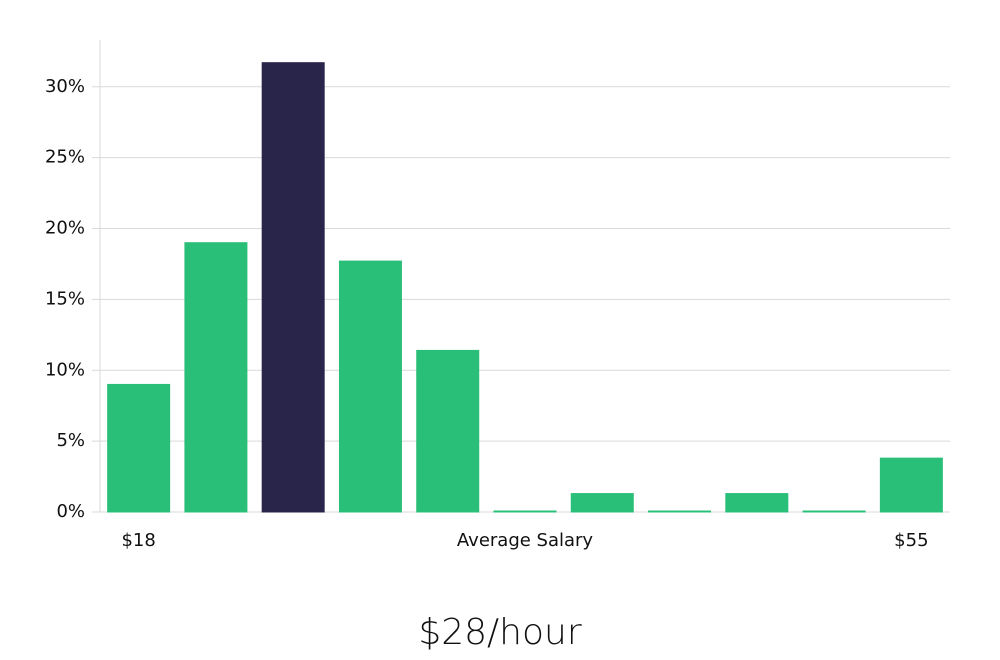  Describe the element at coordinates (70, 511) in the screenshot. I see `y-tick-label: 0%` at that location.